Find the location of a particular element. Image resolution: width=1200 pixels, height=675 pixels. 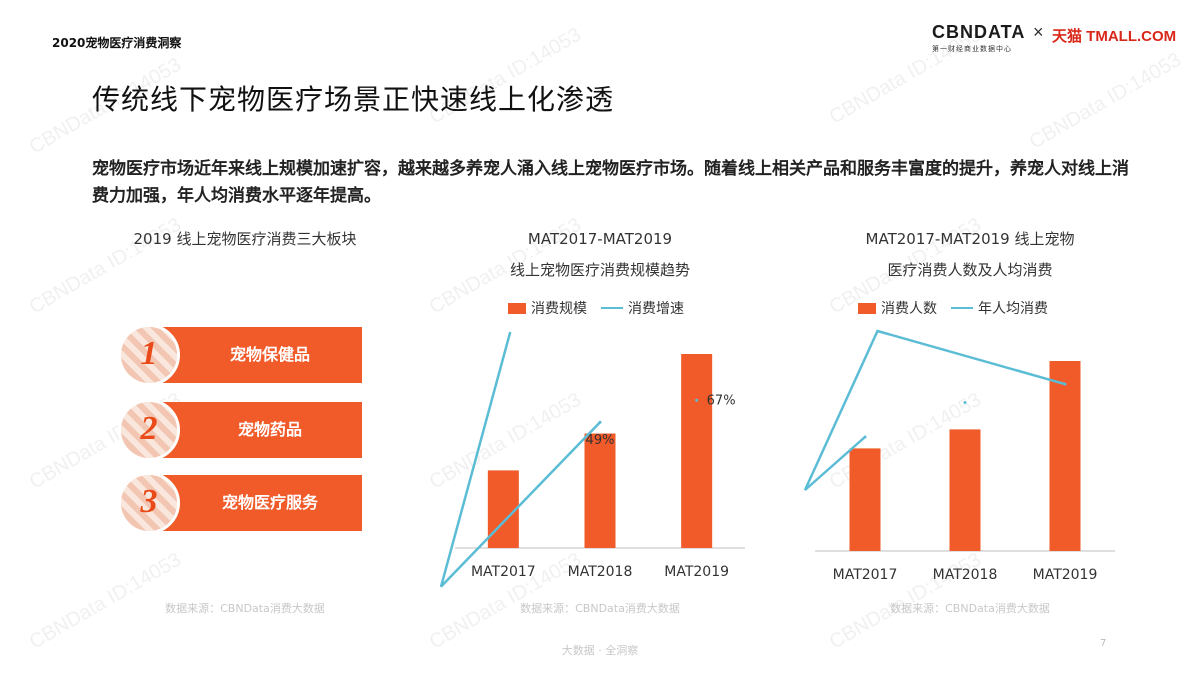

tmall-logo: 天猫 TMALL.COM is located at coordinates (1114, 36).